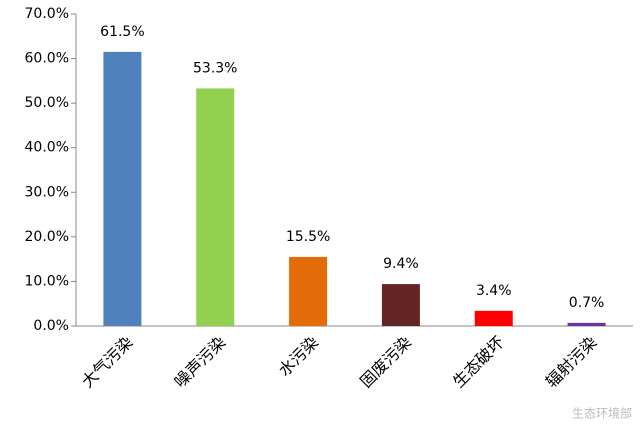  What do you see at coordinates (47, 103) in the screenshot?
I see `y-tick-label: 50.0%` at bounding box center [47, 103].